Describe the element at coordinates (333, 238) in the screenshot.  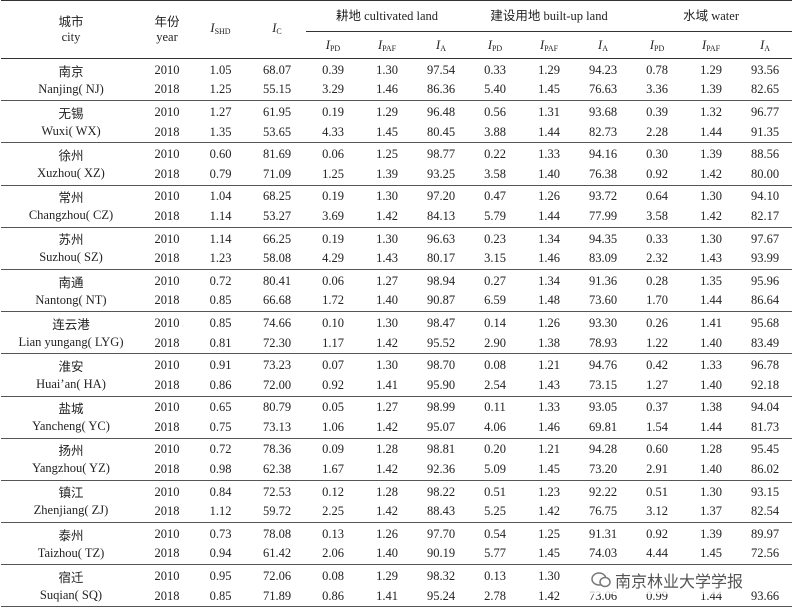
I see `value-cell: 0.19` at that location.